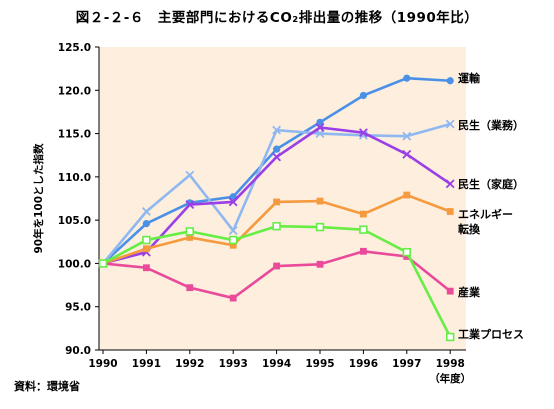  What do you see at coordinates (78, 308) in the screenshot?
I see `y-tick-label: 95.0` at bounding box center [78, 308].